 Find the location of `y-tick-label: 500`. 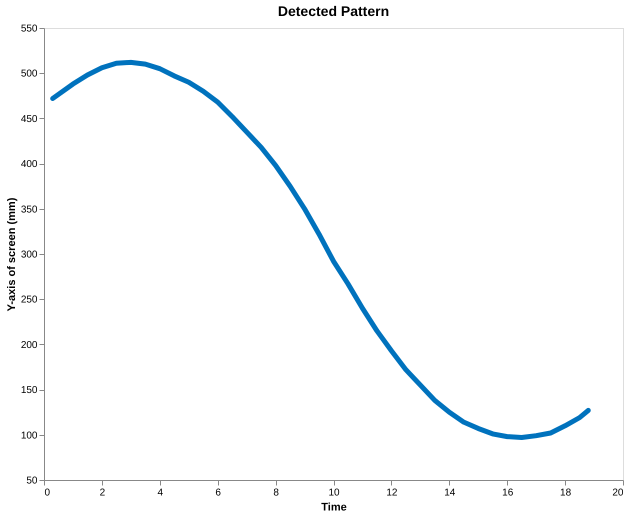

y-tick-label: 500 is located at coordinates (29, 74).